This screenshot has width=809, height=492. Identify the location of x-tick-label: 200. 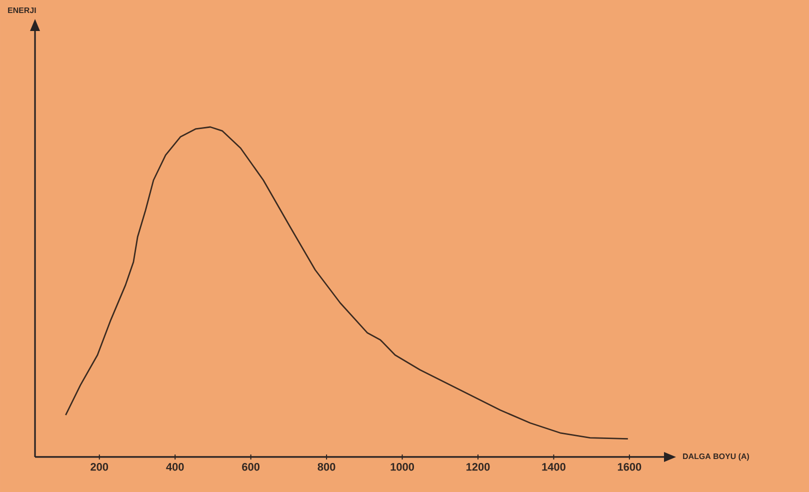
(99, 467).